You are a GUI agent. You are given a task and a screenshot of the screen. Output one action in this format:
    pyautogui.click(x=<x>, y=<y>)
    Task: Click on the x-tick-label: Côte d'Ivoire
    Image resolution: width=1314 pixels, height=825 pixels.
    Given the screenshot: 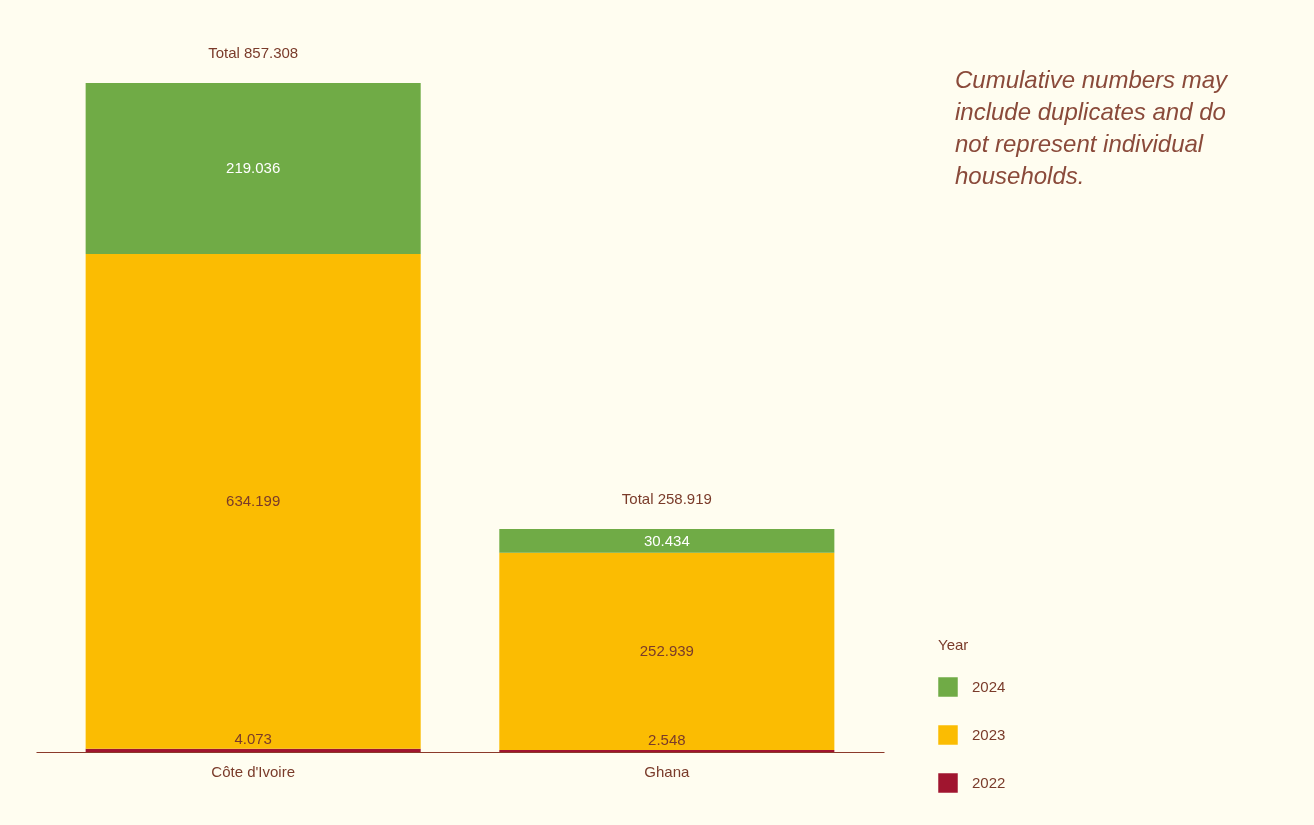 What is the action you would take?
    pyautogui.click(x=253, y=771)
    